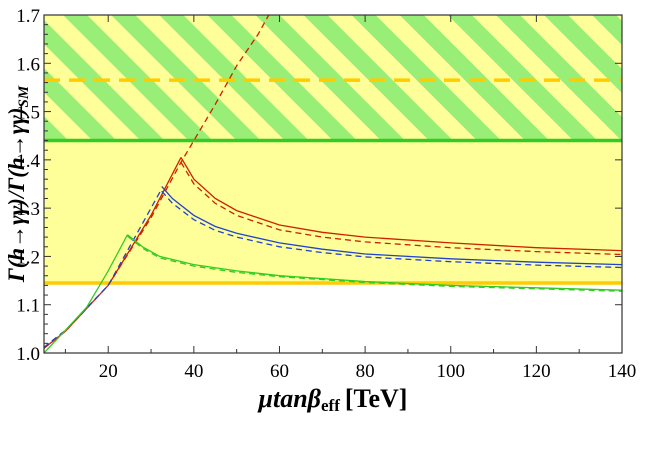 The image size is (655, 464). Describe the element at coordinates (24, 96) in the screenshot. I see `y-axis-label-sub: SM` at that location.